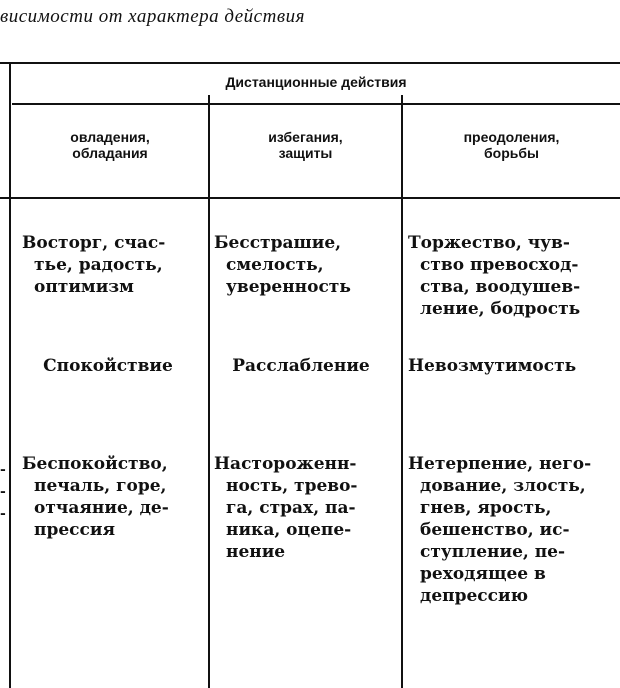 The width and height of the screenshot is (620, 688). I want to click on cell-line: отчаяние, де-, so click(101, 508).